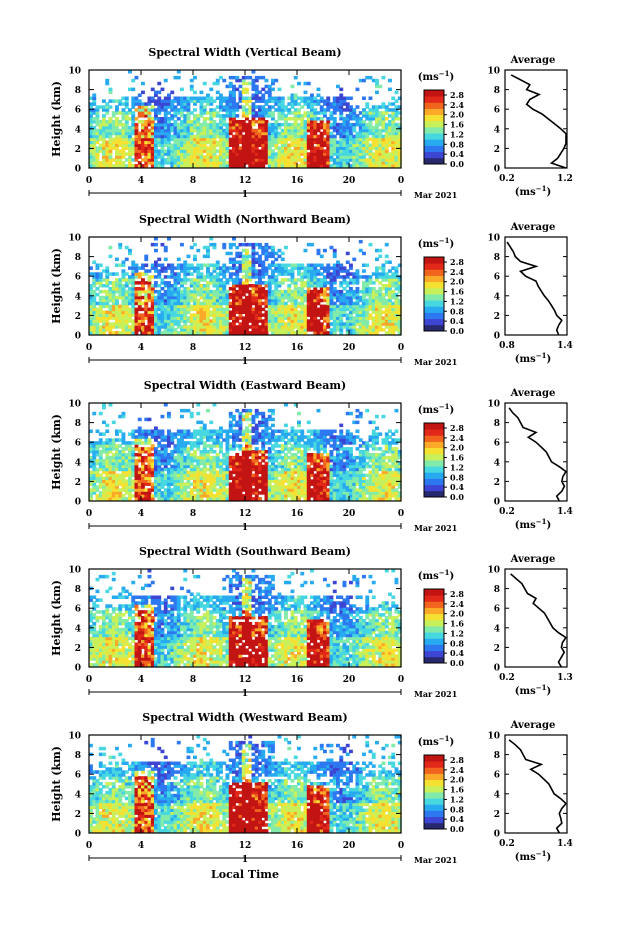 The image size is (624, 933). Describe the element at coordinates (245, 286) in the screenshot. I see `heatmap-cells` at that location.